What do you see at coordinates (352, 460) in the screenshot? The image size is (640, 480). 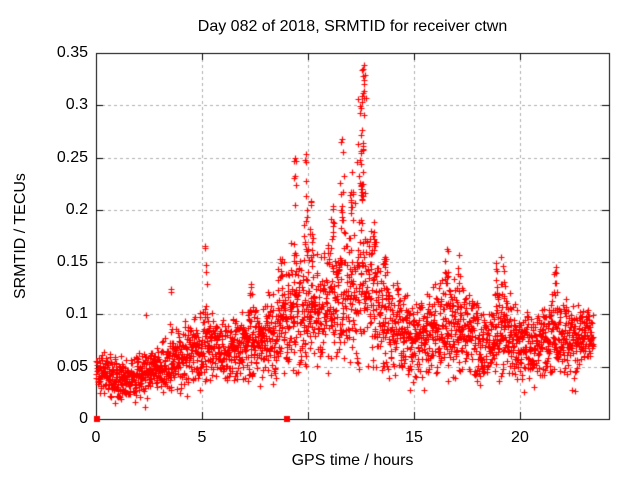 I see `x-axis-label: GPS time / hours` at bounding box center [352, 460].